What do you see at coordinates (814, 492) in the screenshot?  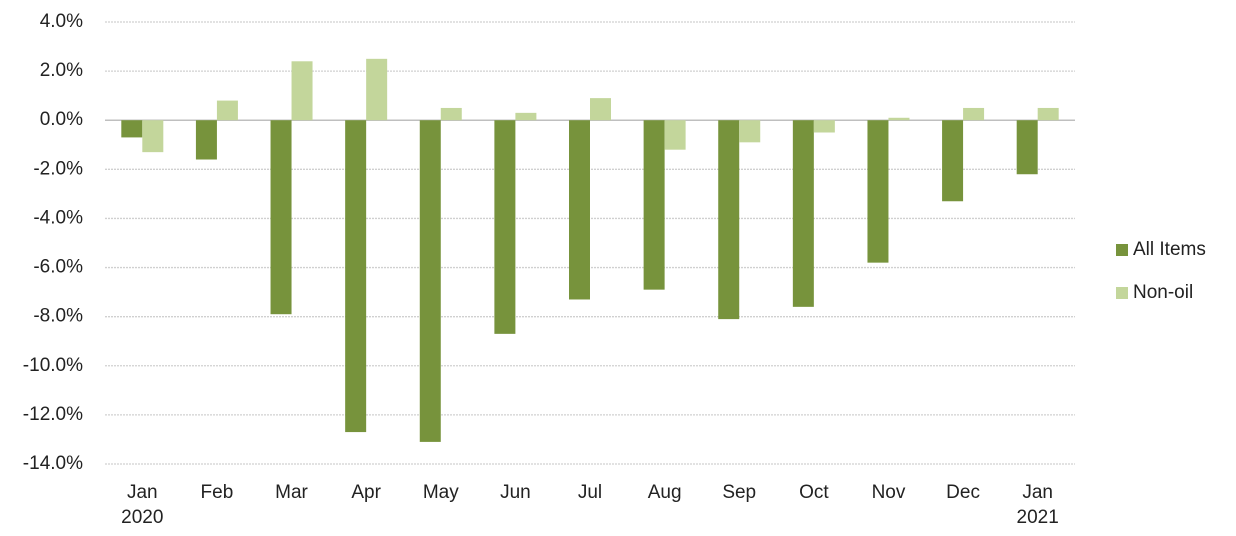 I see `x-tick-label: Oct` at bounding box center [814, 492].